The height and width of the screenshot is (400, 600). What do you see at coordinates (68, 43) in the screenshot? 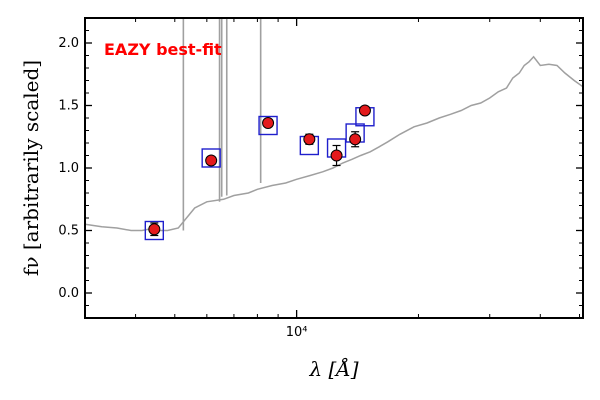
I see `y-tick-label: 2.0` at bounding box center [68, 43].